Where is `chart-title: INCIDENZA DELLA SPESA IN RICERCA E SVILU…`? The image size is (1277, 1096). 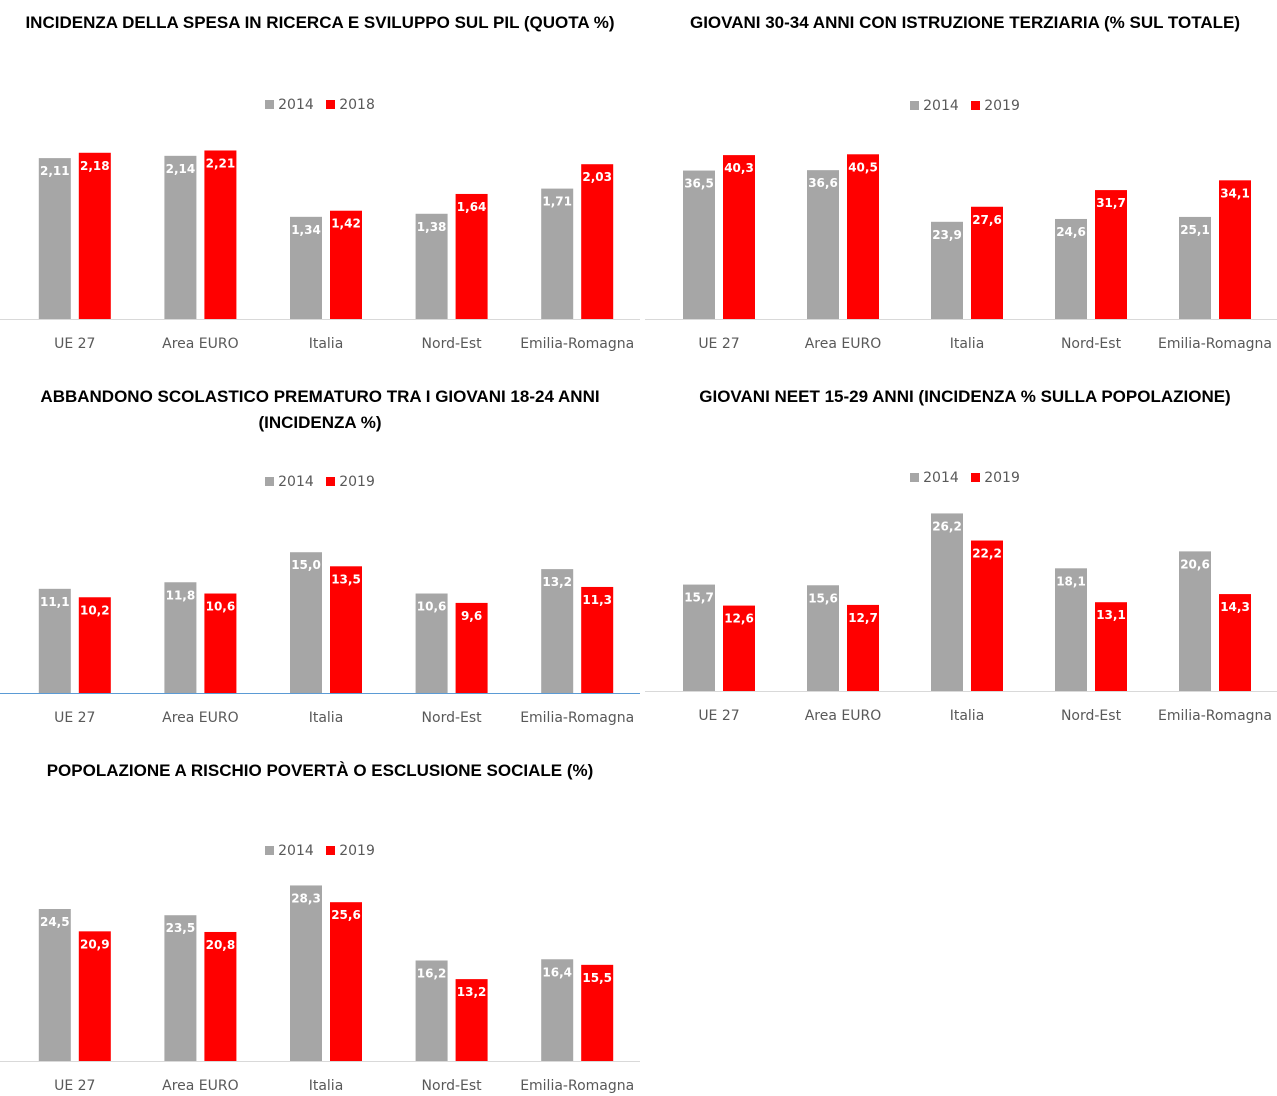
chart-title: INCIDENZA DELLA SPESA IN RICERCA E SVILU… is located at coordinates (320, 22).